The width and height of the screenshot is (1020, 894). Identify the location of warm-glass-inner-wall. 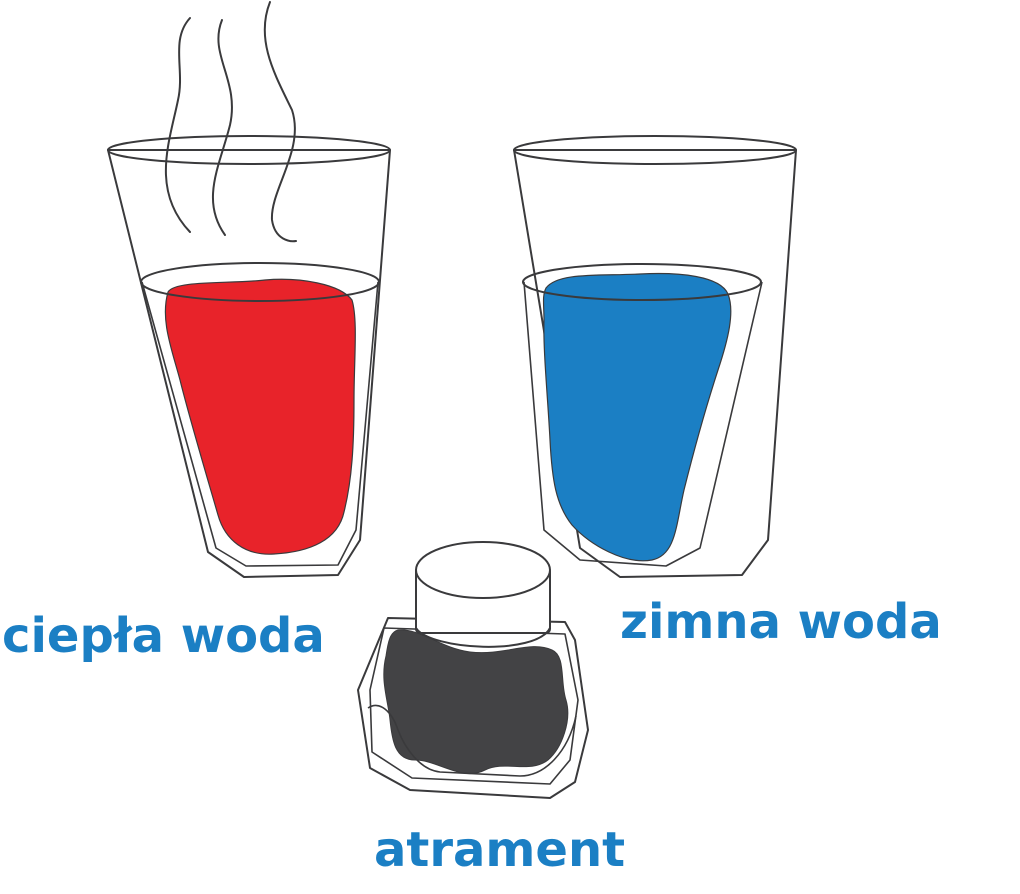
(260, 424).